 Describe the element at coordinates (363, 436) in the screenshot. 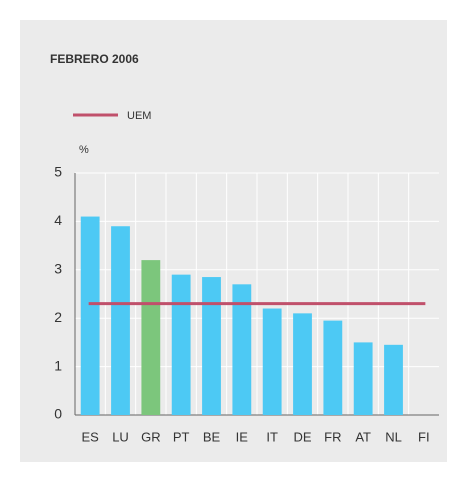

I see `x-tick-label: AT` at that location.